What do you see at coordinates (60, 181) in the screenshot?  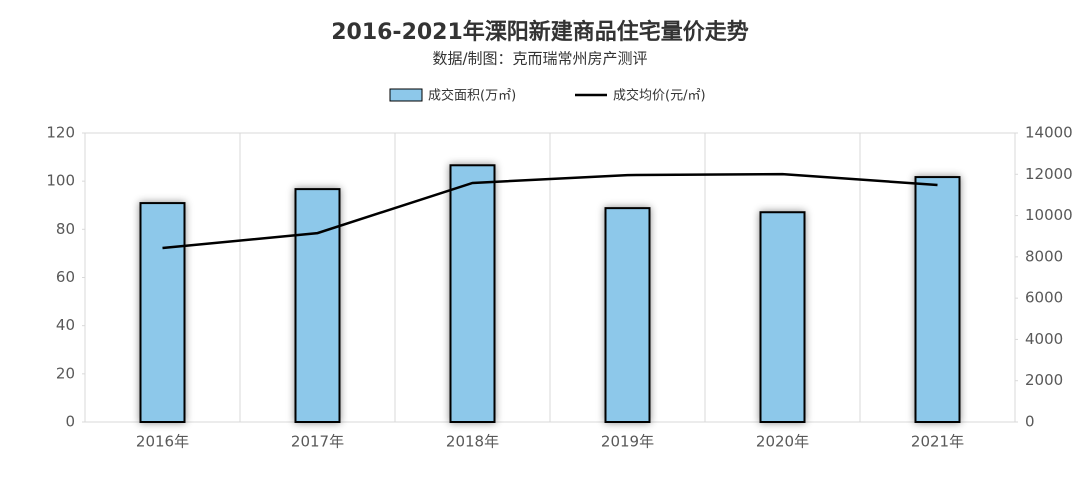 I see `y-tick-label: 100` at bounding box center [60, 181].